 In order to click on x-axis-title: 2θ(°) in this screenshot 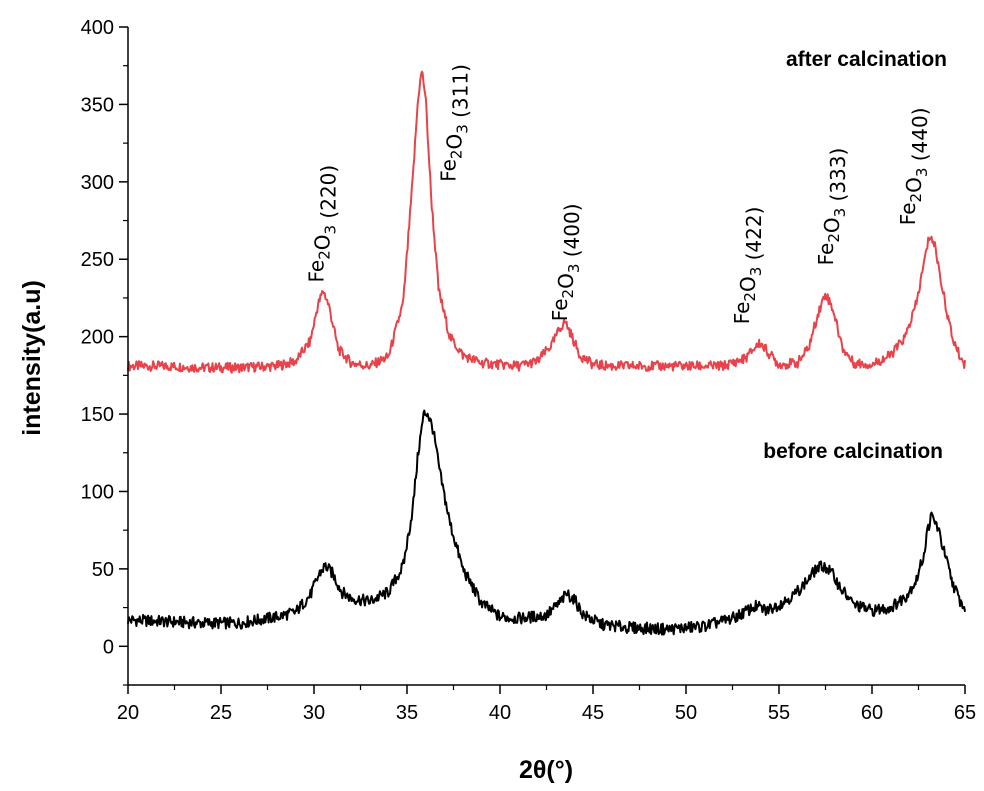, I will do `click(546, 770)`.